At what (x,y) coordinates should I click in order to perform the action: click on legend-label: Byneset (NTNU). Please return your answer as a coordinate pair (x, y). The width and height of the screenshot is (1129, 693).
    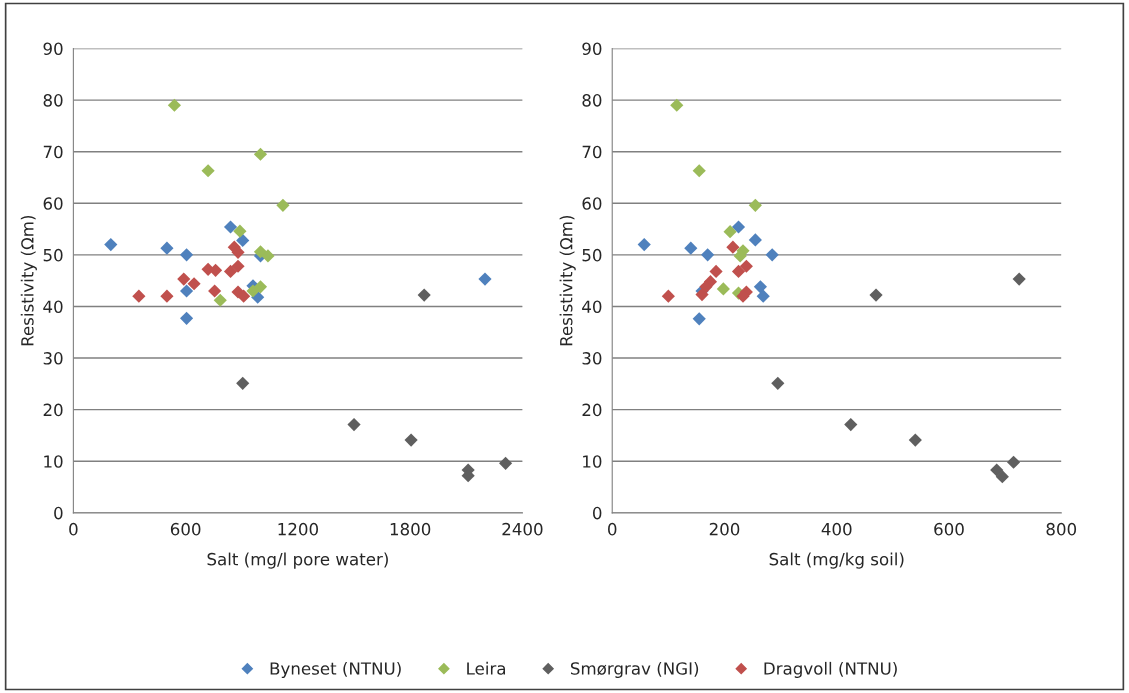
    Looking at the image, I should click on (335, 669).